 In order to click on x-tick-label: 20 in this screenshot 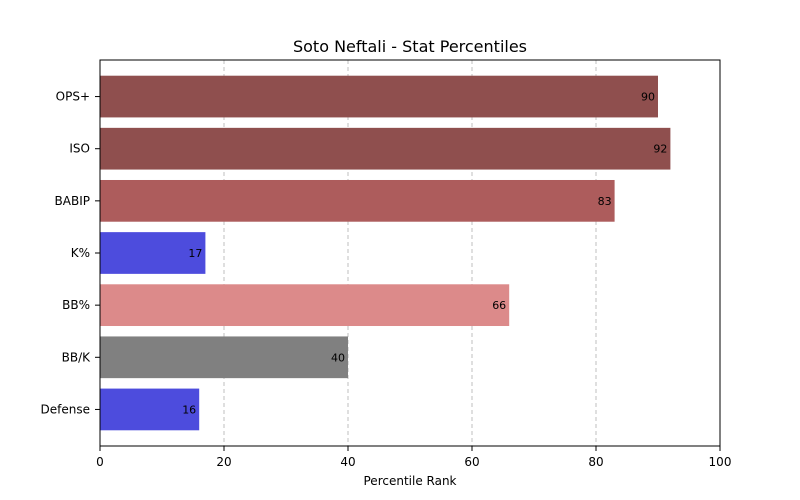, I will do `click(223, 462)`.